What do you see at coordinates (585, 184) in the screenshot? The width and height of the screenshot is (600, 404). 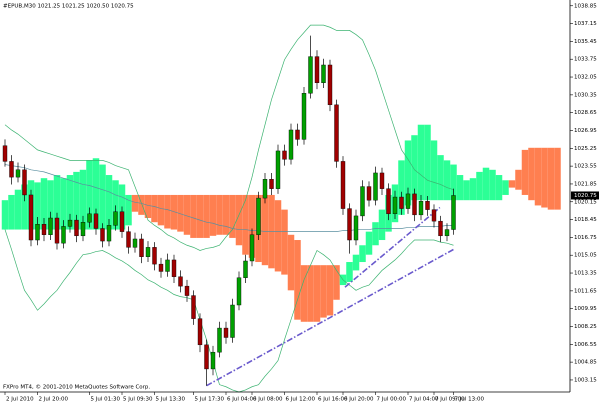 I see `y-tick-label: 1021.85` at bounding box center [585, 184].